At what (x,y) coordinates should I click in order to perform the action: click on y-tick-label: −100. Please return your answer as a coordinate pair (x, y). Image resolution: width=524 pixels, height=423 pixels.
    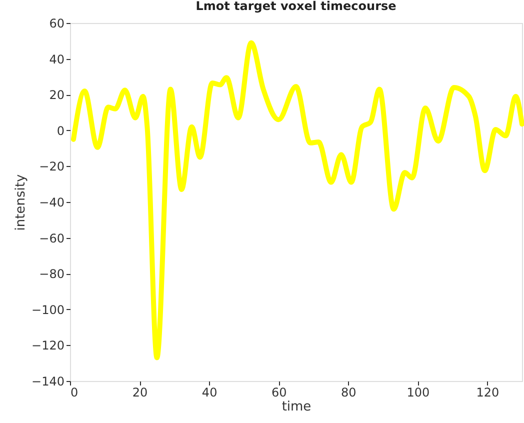
    Looking at the image, I should click on (48, 309).